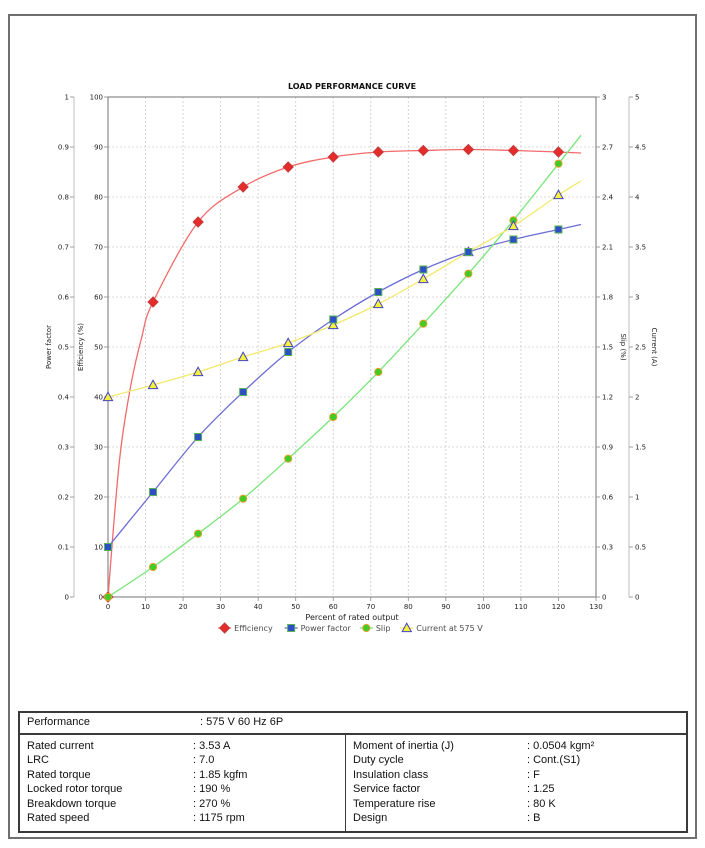 The height and width of the screenshot is (848, 705). What do you see at coordinates (534, 818) in the screenshot?
I see `param-value: : B` at bounding box center [534, 818].